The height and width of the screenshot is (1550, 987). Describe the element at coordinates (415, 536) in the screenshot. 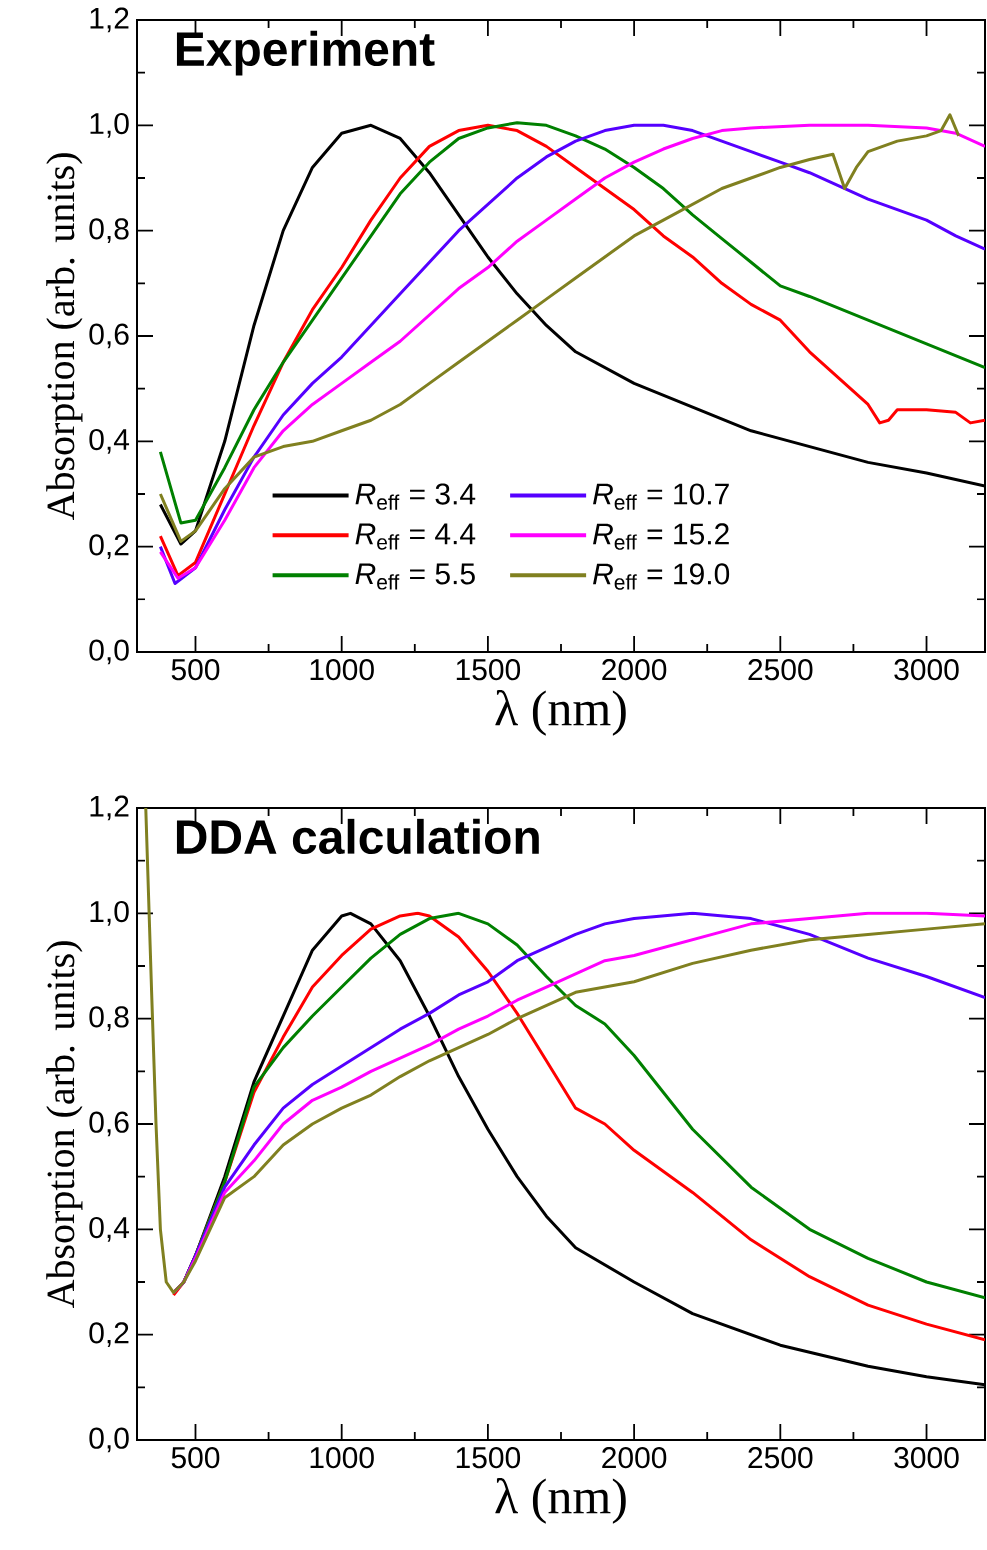

I see `legend-label: R$_{eff}$ = 4.4` at that location.